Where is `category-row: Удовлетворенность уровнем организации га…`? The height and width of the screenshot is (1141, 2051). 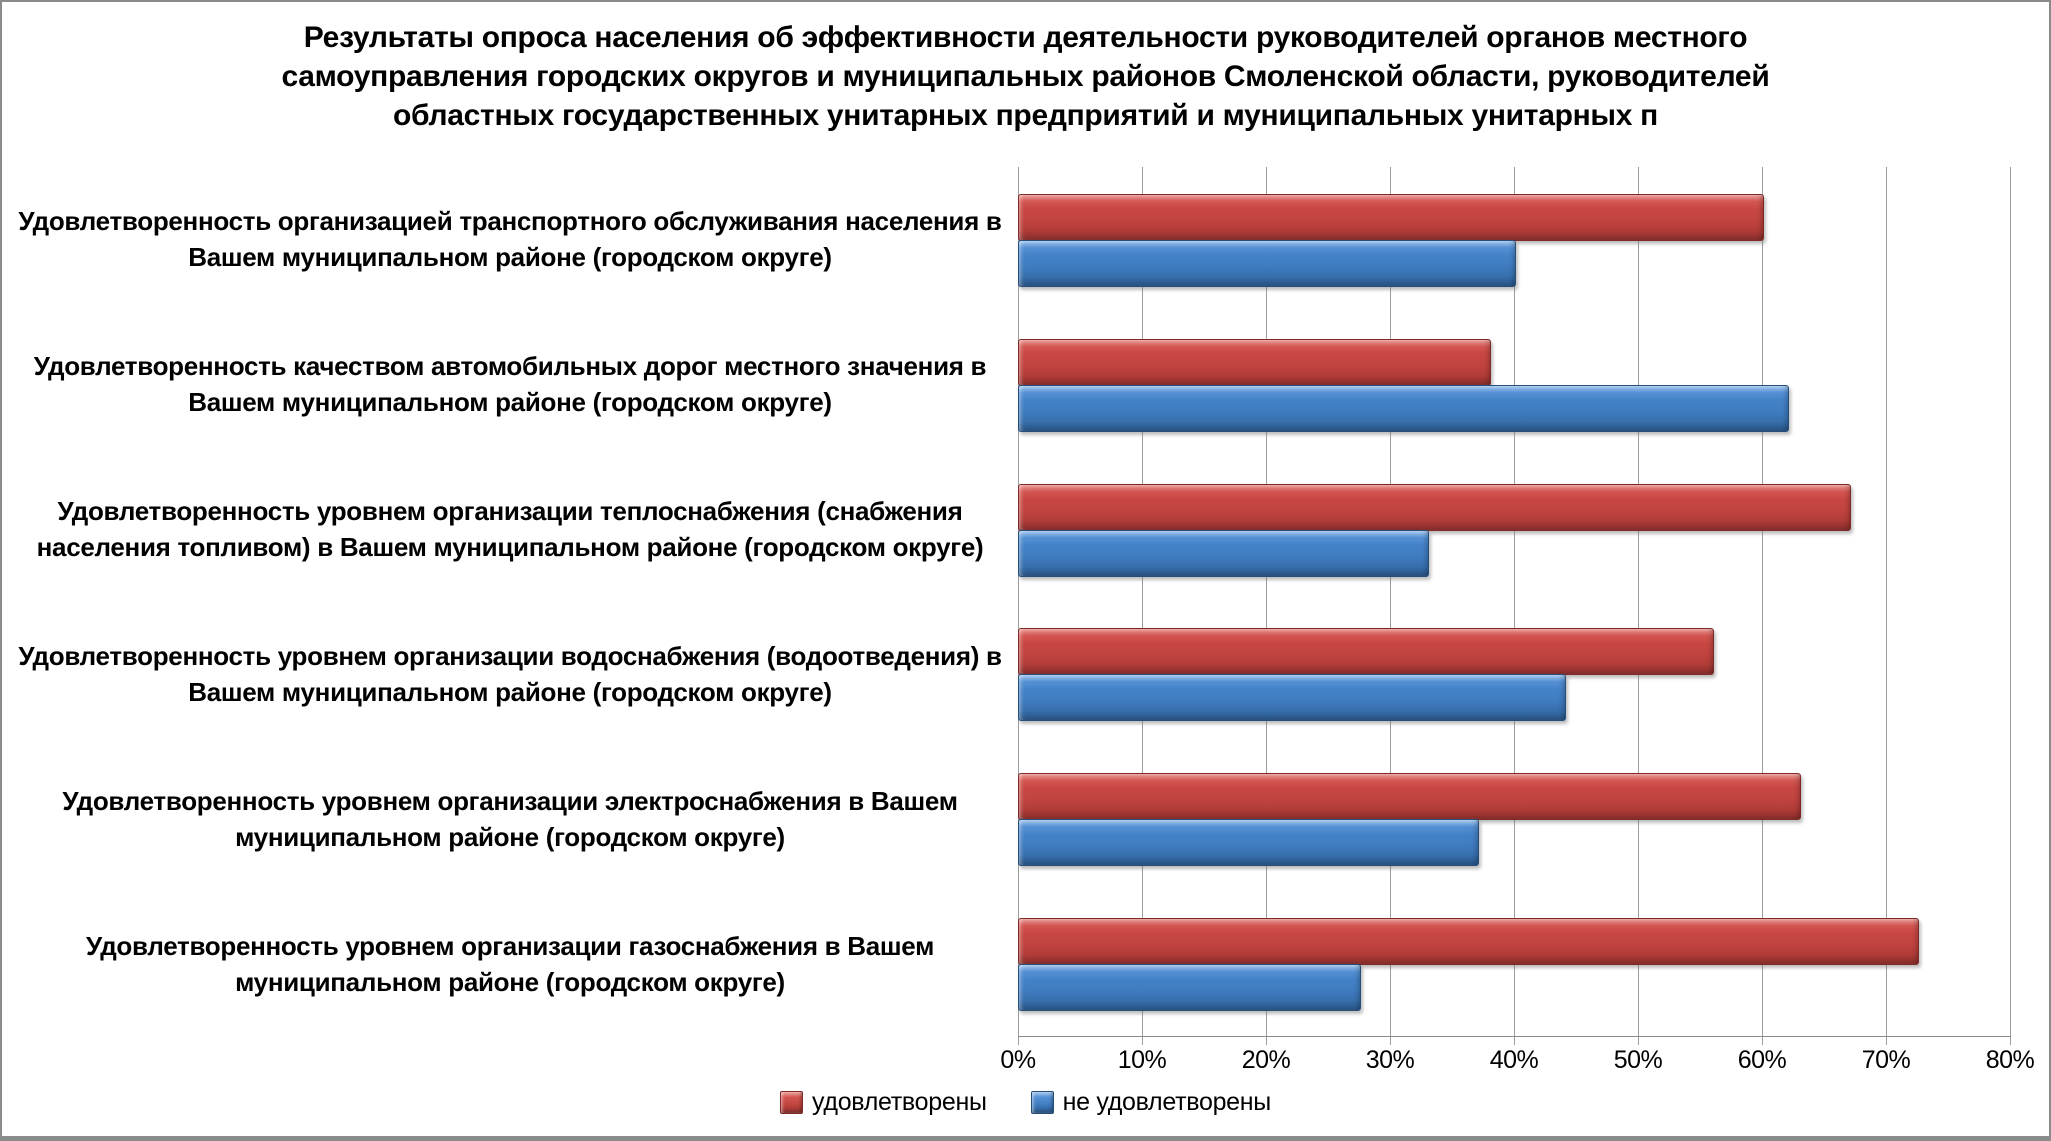
category-row: Удовлетворенность уровнем организации га… is located at coordinates (1025, 963).